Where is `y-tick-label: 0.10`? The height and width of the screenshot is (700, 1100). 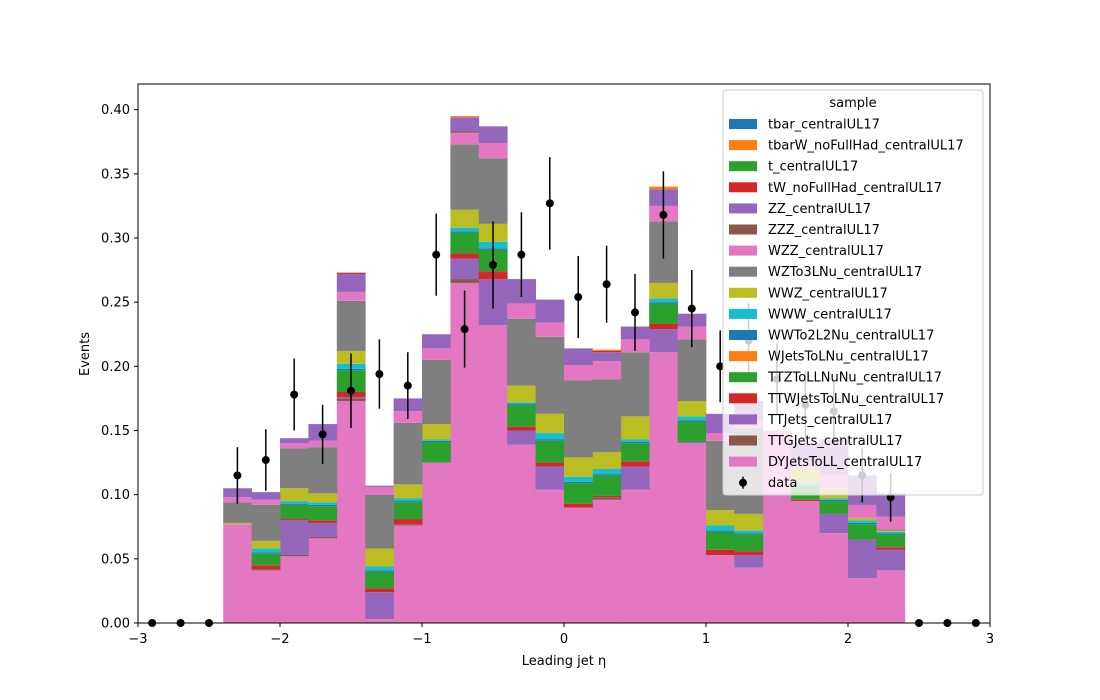
y-tick-label: 0.10 is located at coordinates (115, 495).